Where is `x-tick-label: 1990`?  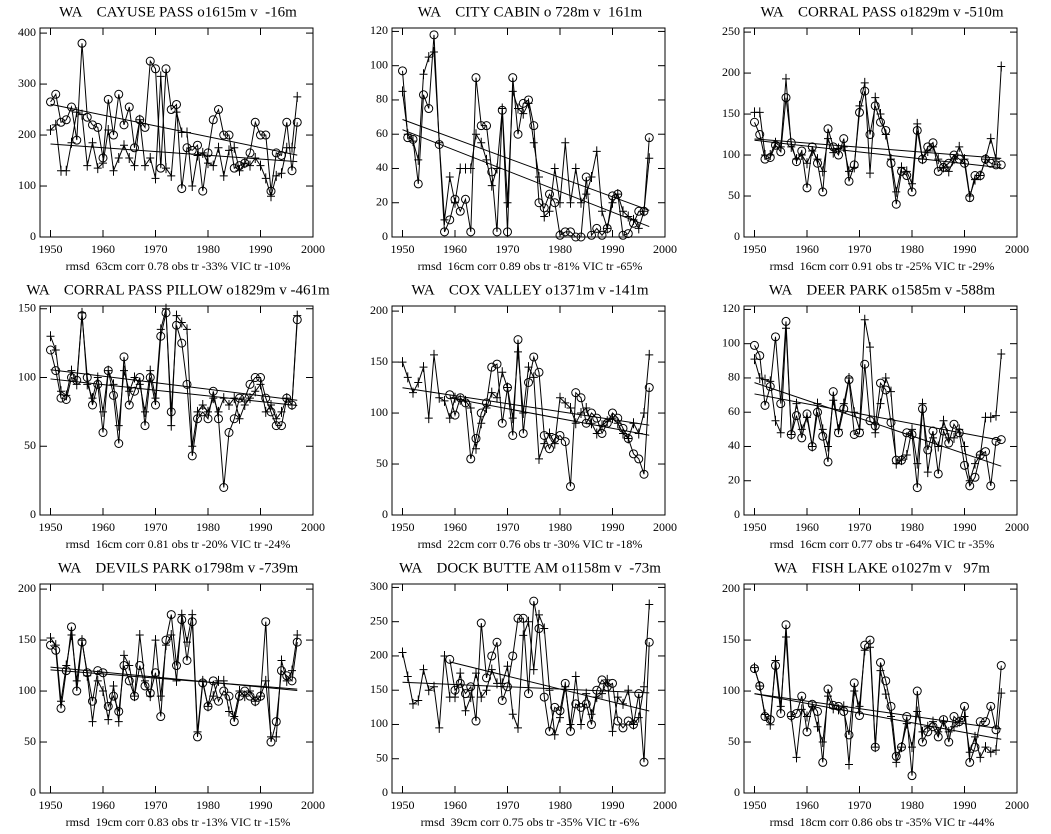
x-tick-label: 1990 is located at coordinates (261, 805).